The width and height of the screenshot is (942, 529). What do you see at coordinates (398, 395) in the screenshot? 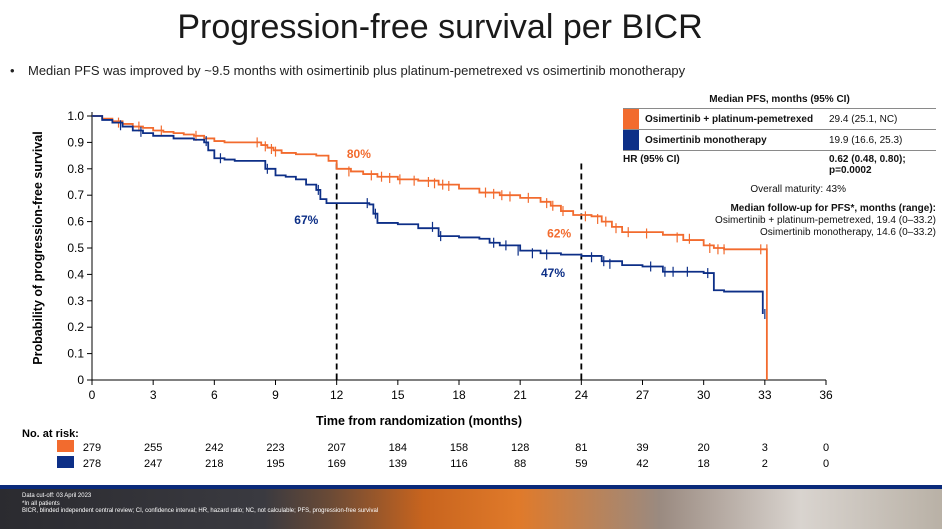
I see `x-tick-label: 15` at bounding box center [398, 395].